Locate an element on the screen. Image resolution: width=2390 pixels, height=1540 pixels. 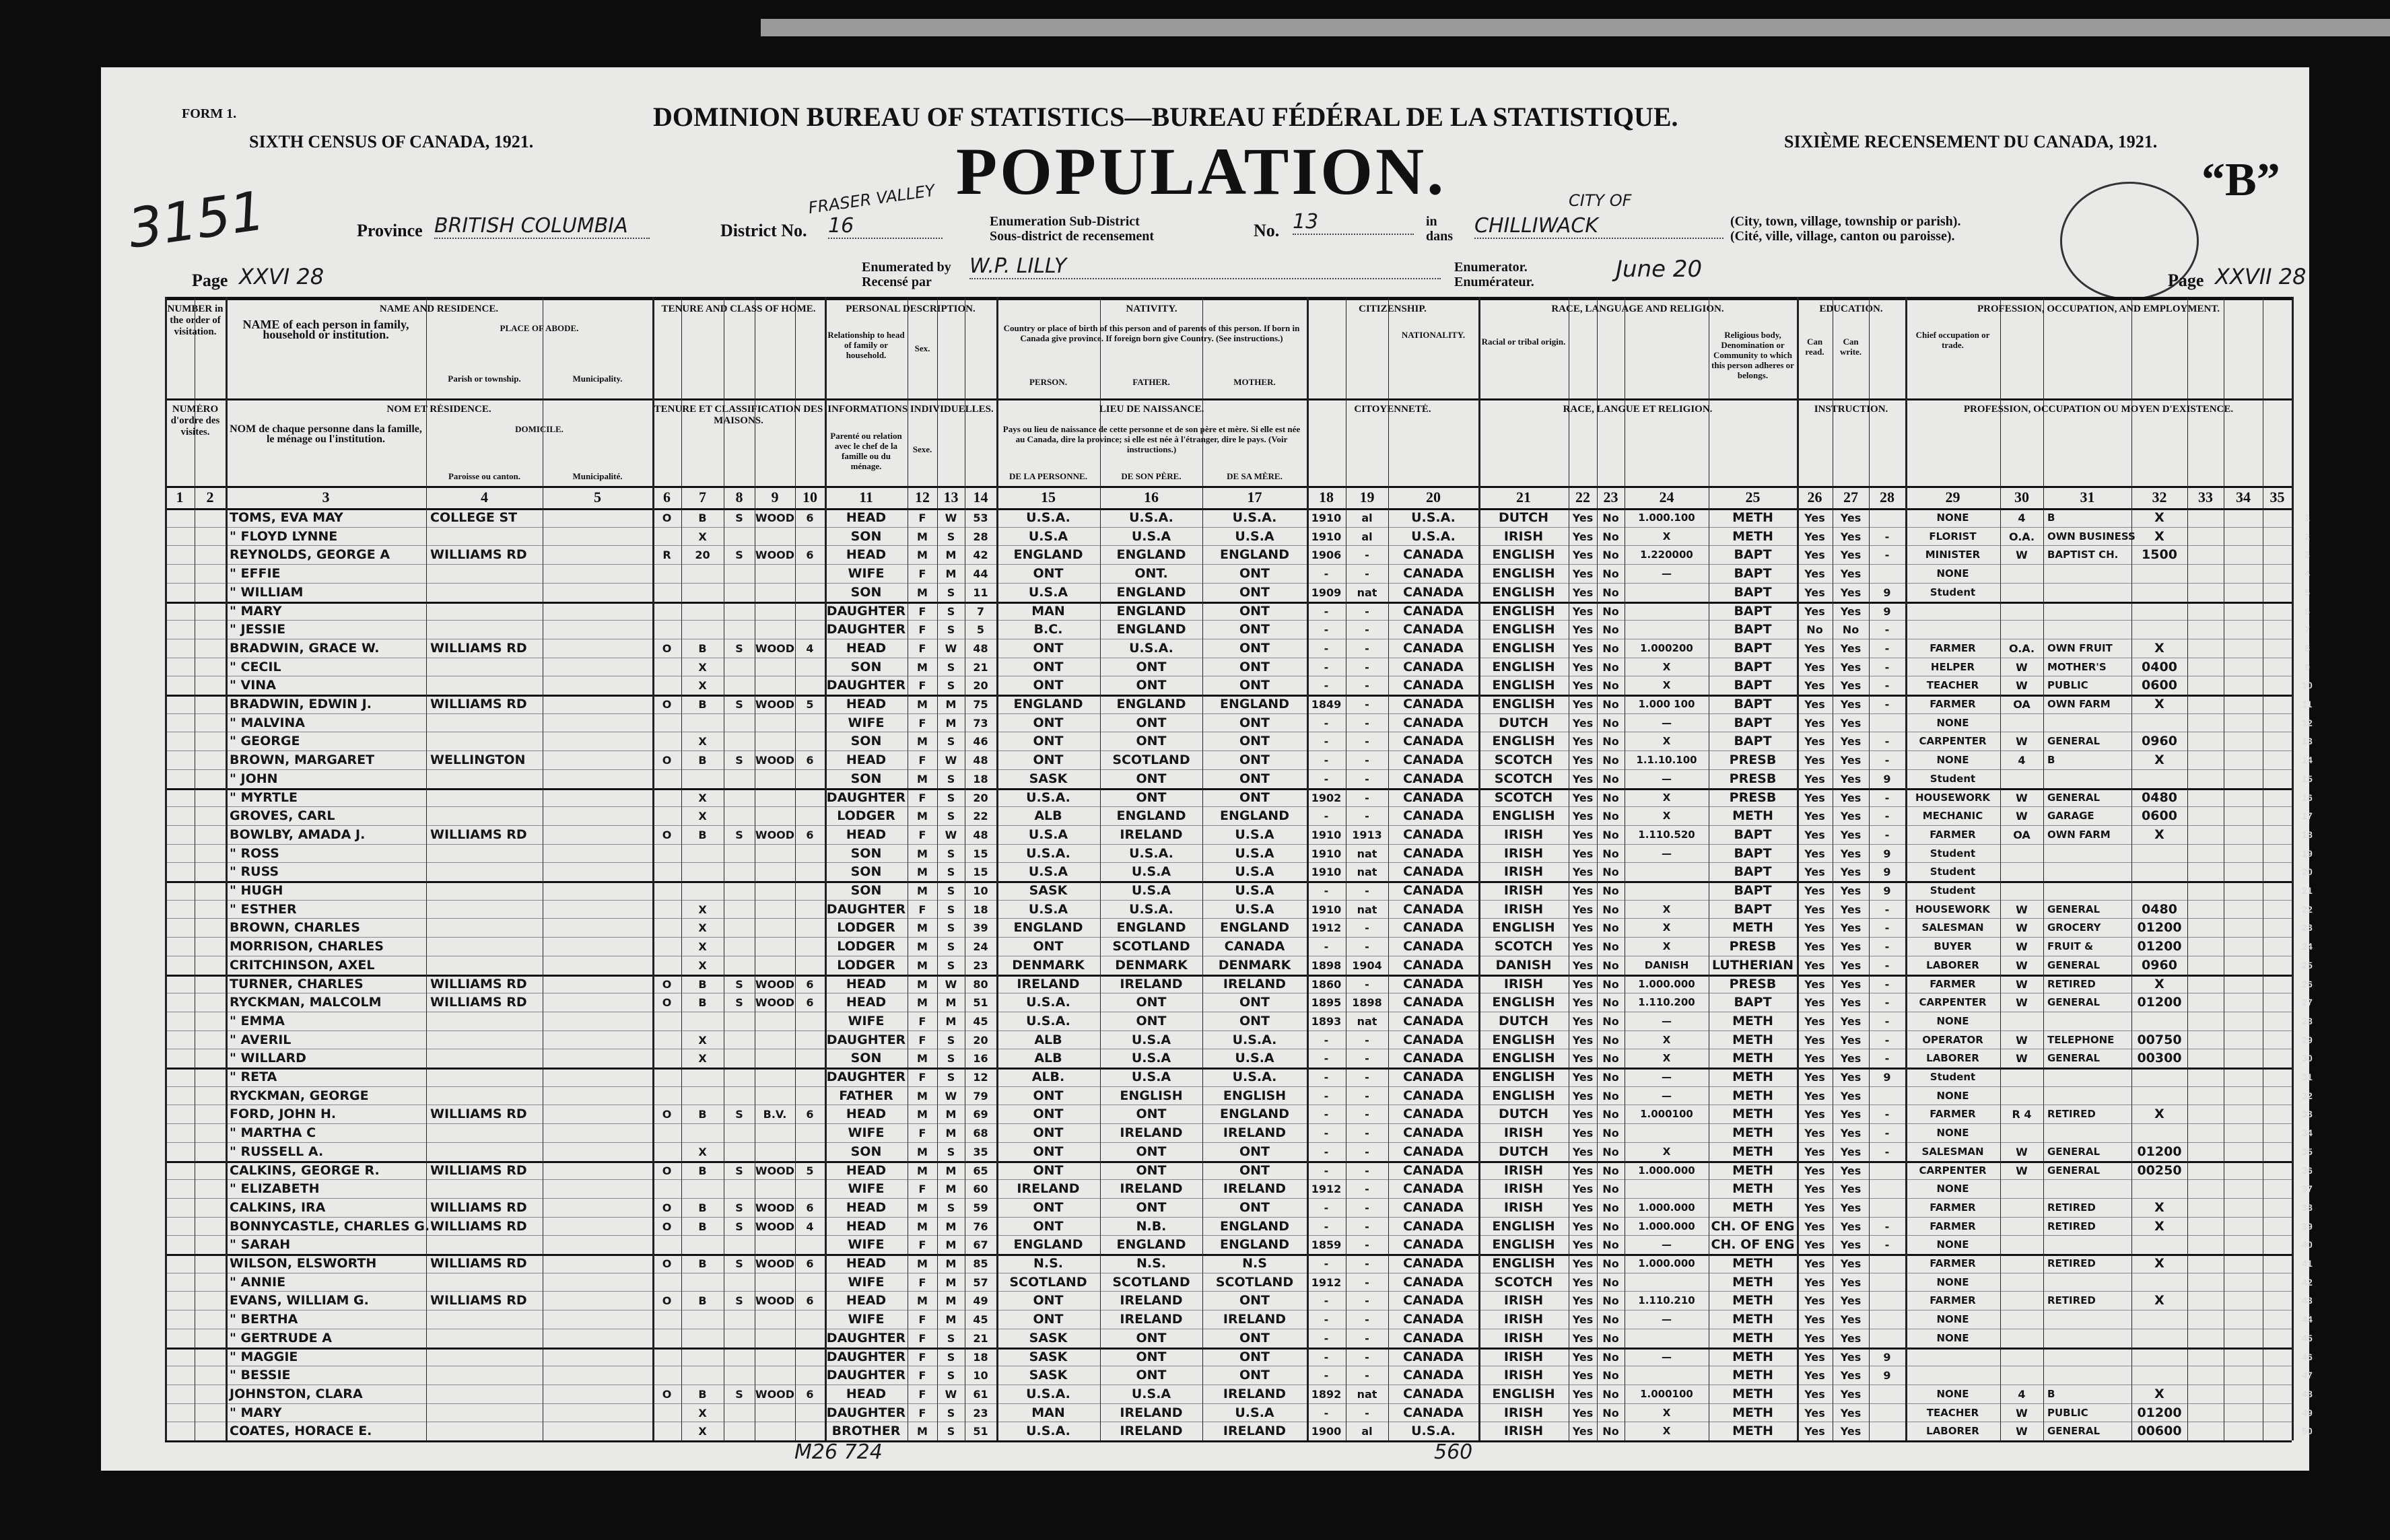
person-name: " VINA is located at coordinates (253, 686).